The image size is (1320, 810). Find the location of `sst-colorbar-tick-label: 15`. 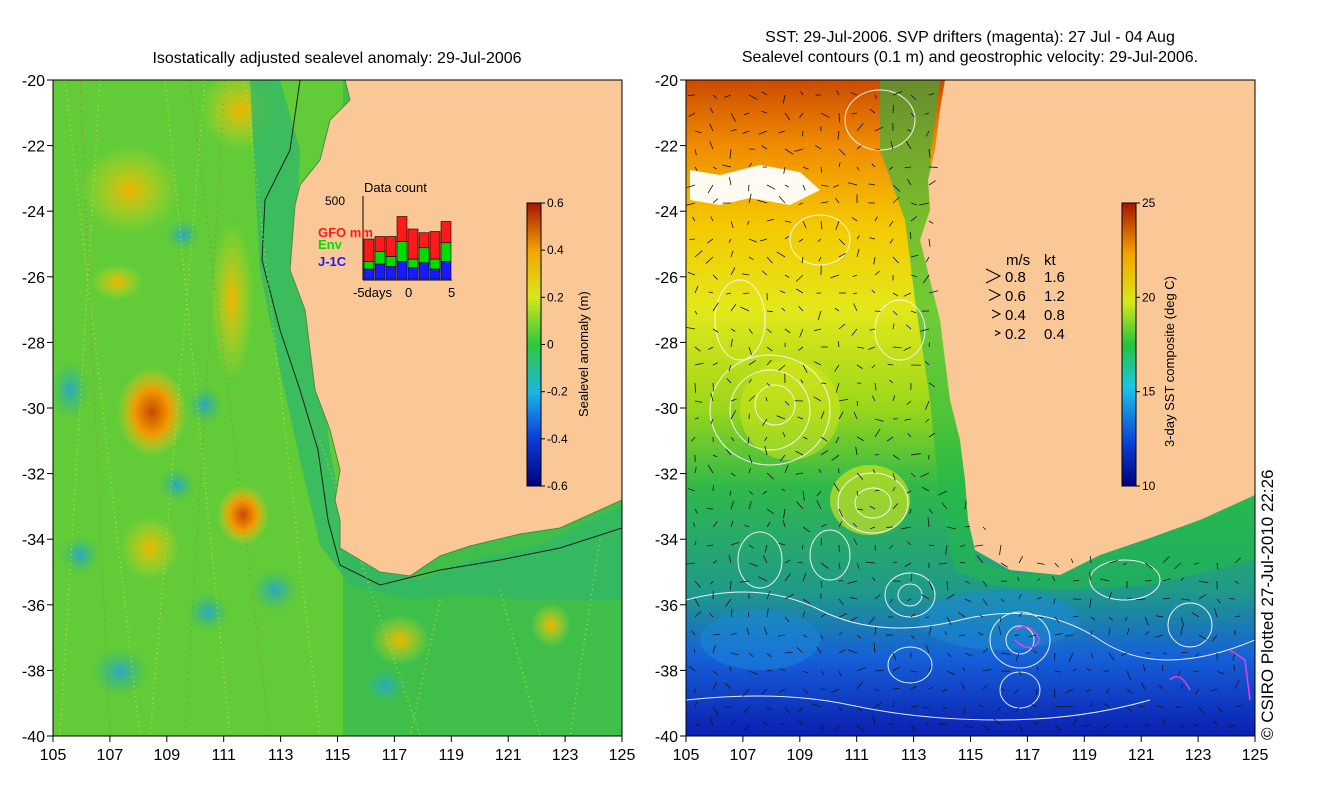

sst-colorbar-tick-label: 15 is located at coordinates (1149, 392).